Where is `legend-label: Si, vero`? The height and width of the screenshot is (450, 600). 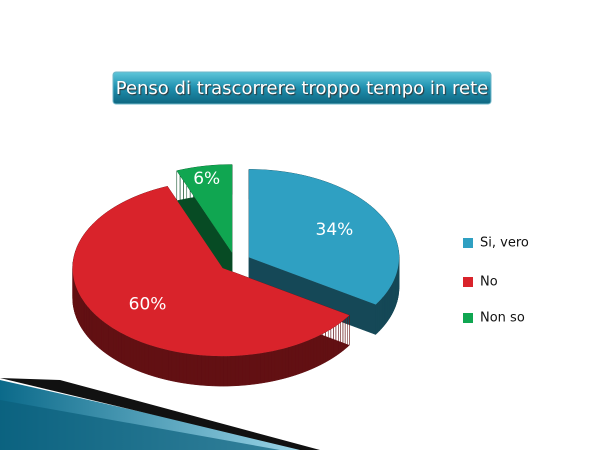 legend-label: Si, vero is located at coordinates (504, 243).